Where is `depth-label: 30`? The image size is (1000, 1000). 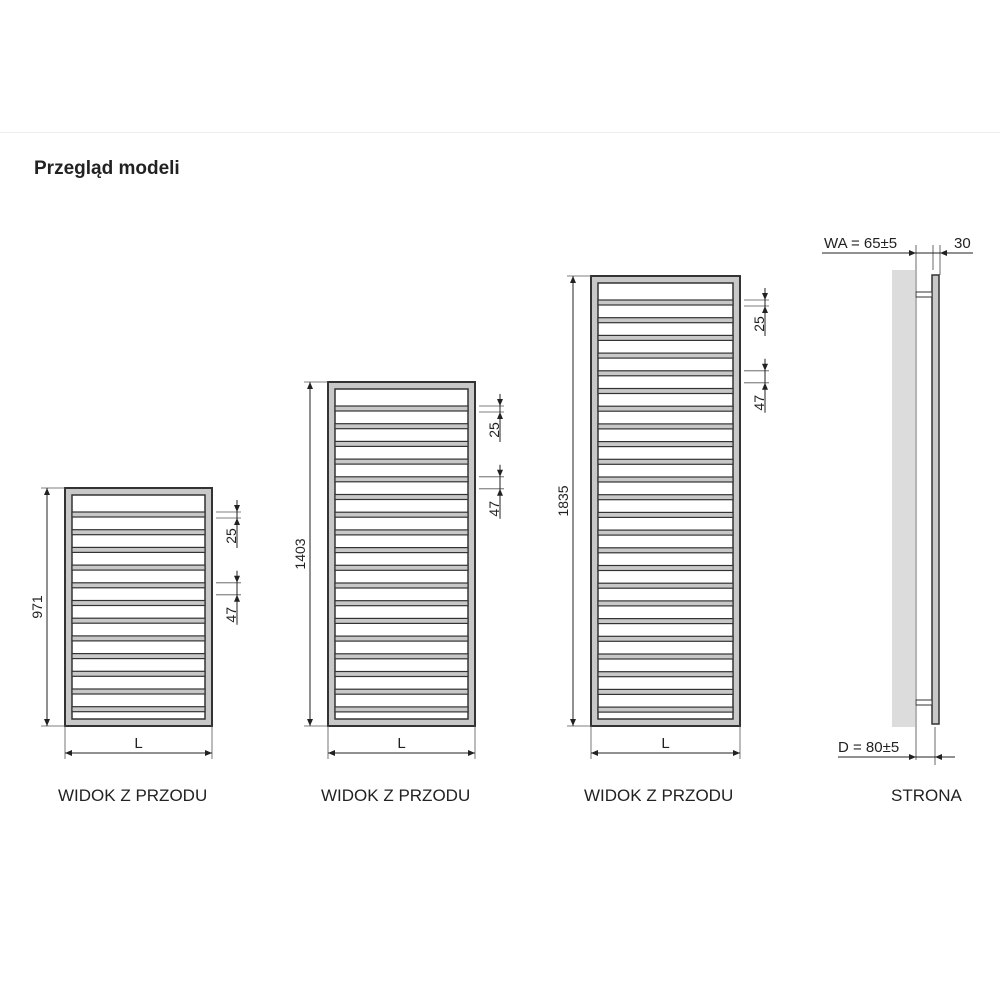
depth-label: 30 is located at coordinates (962, 243).